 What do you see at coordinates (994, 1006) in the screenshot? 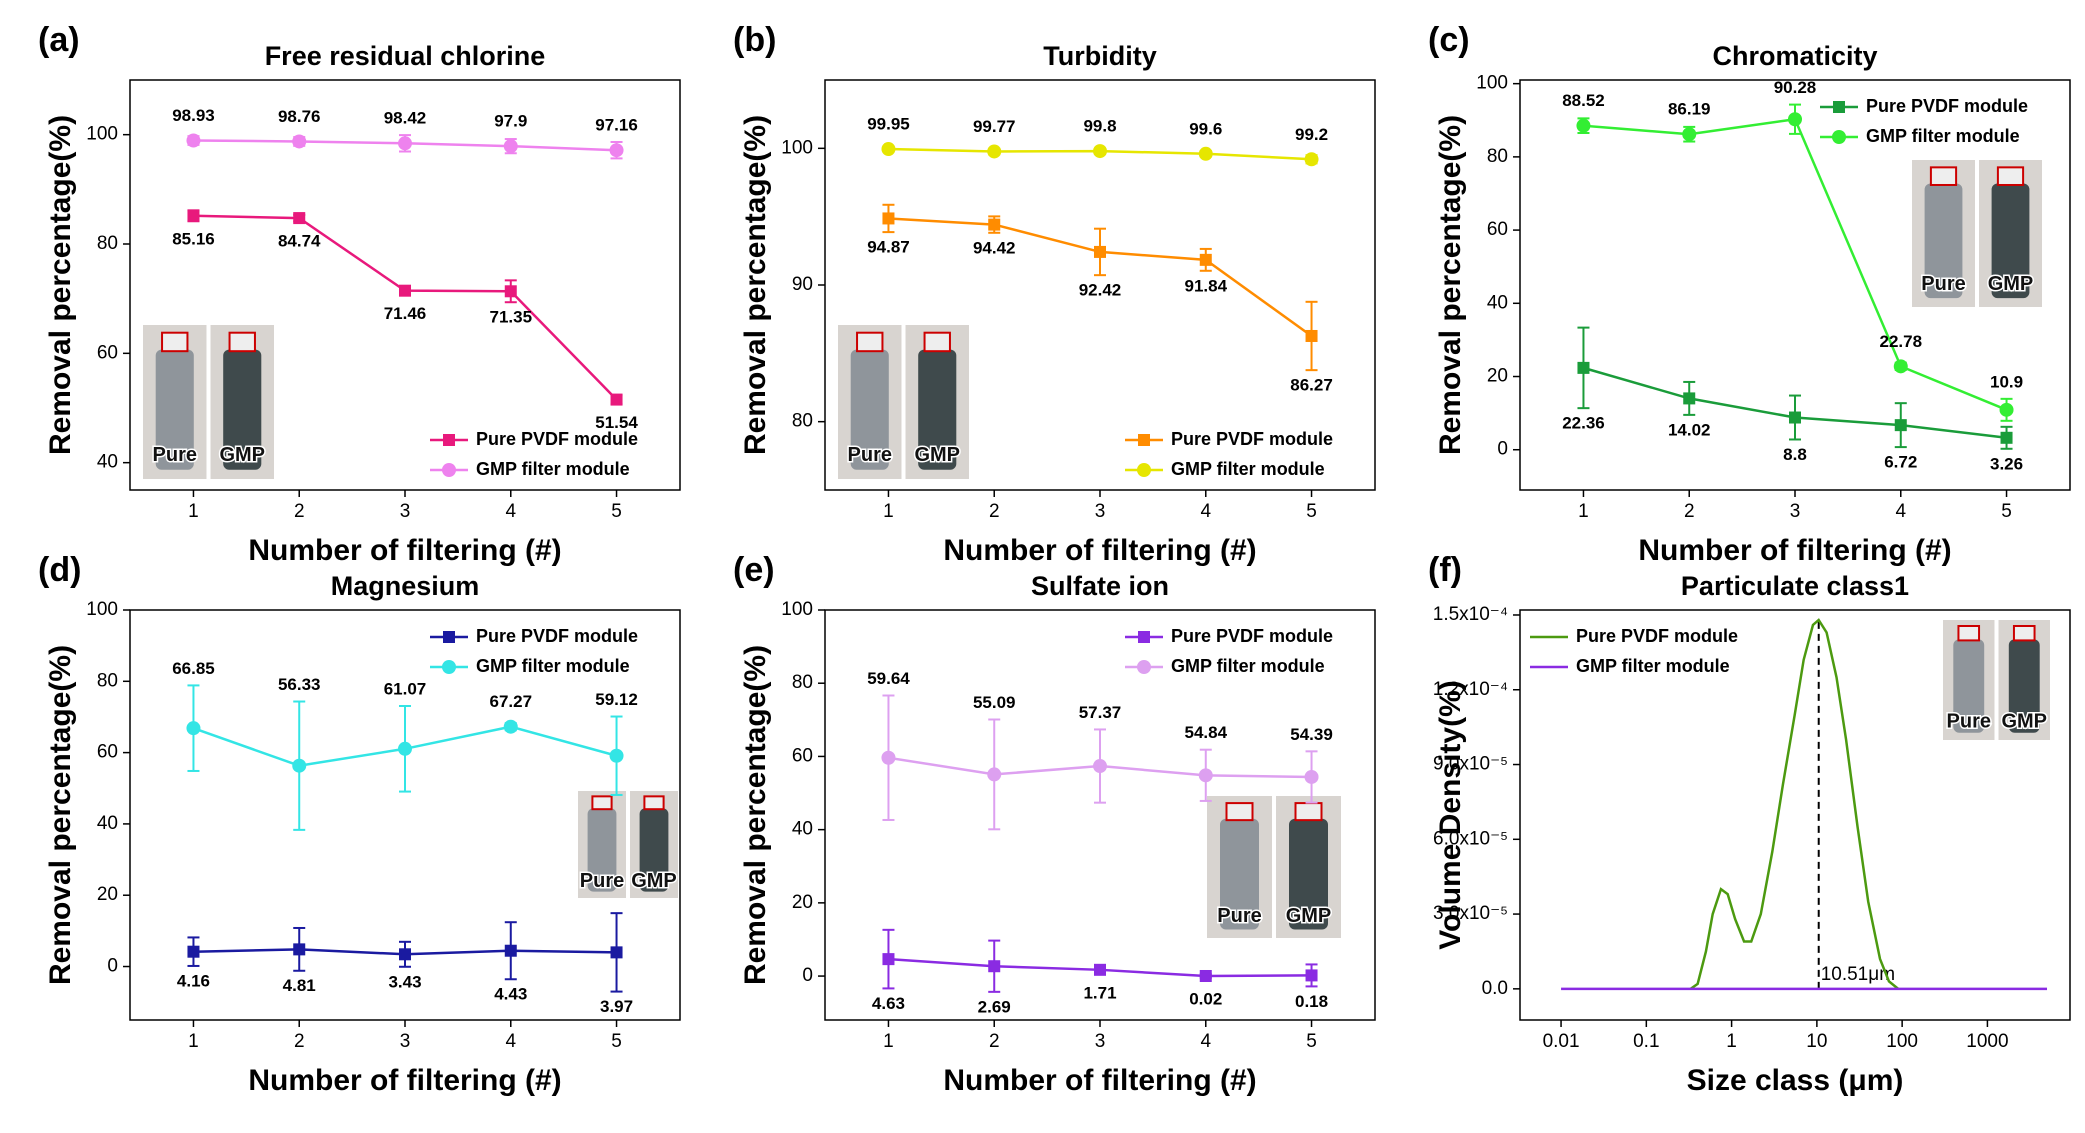
I see `data-label: 2.69` at bounding box center [994, 1006].